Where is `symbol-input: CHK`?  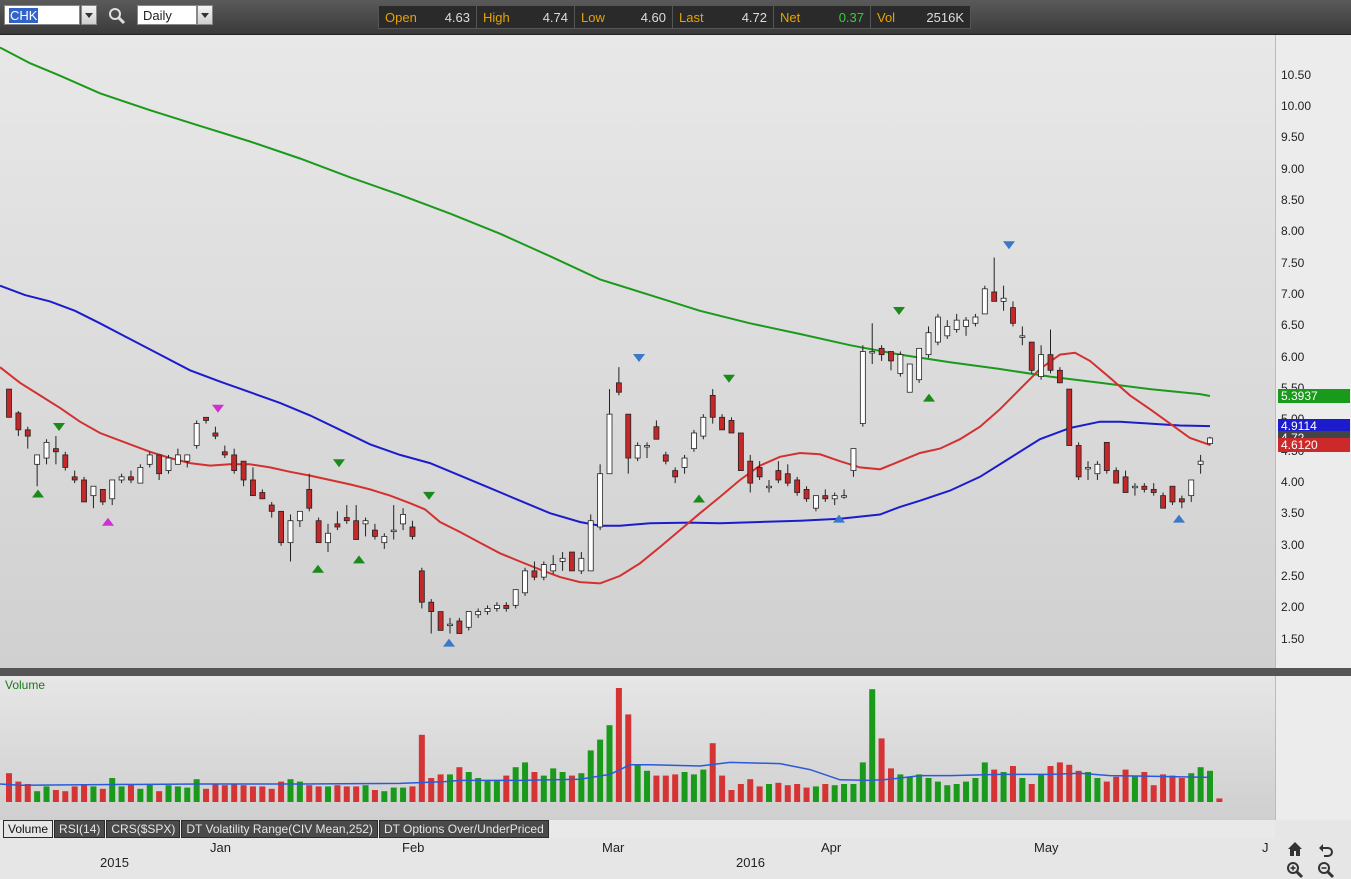 symbol-input: CHK is located at coordinates (42, 15).